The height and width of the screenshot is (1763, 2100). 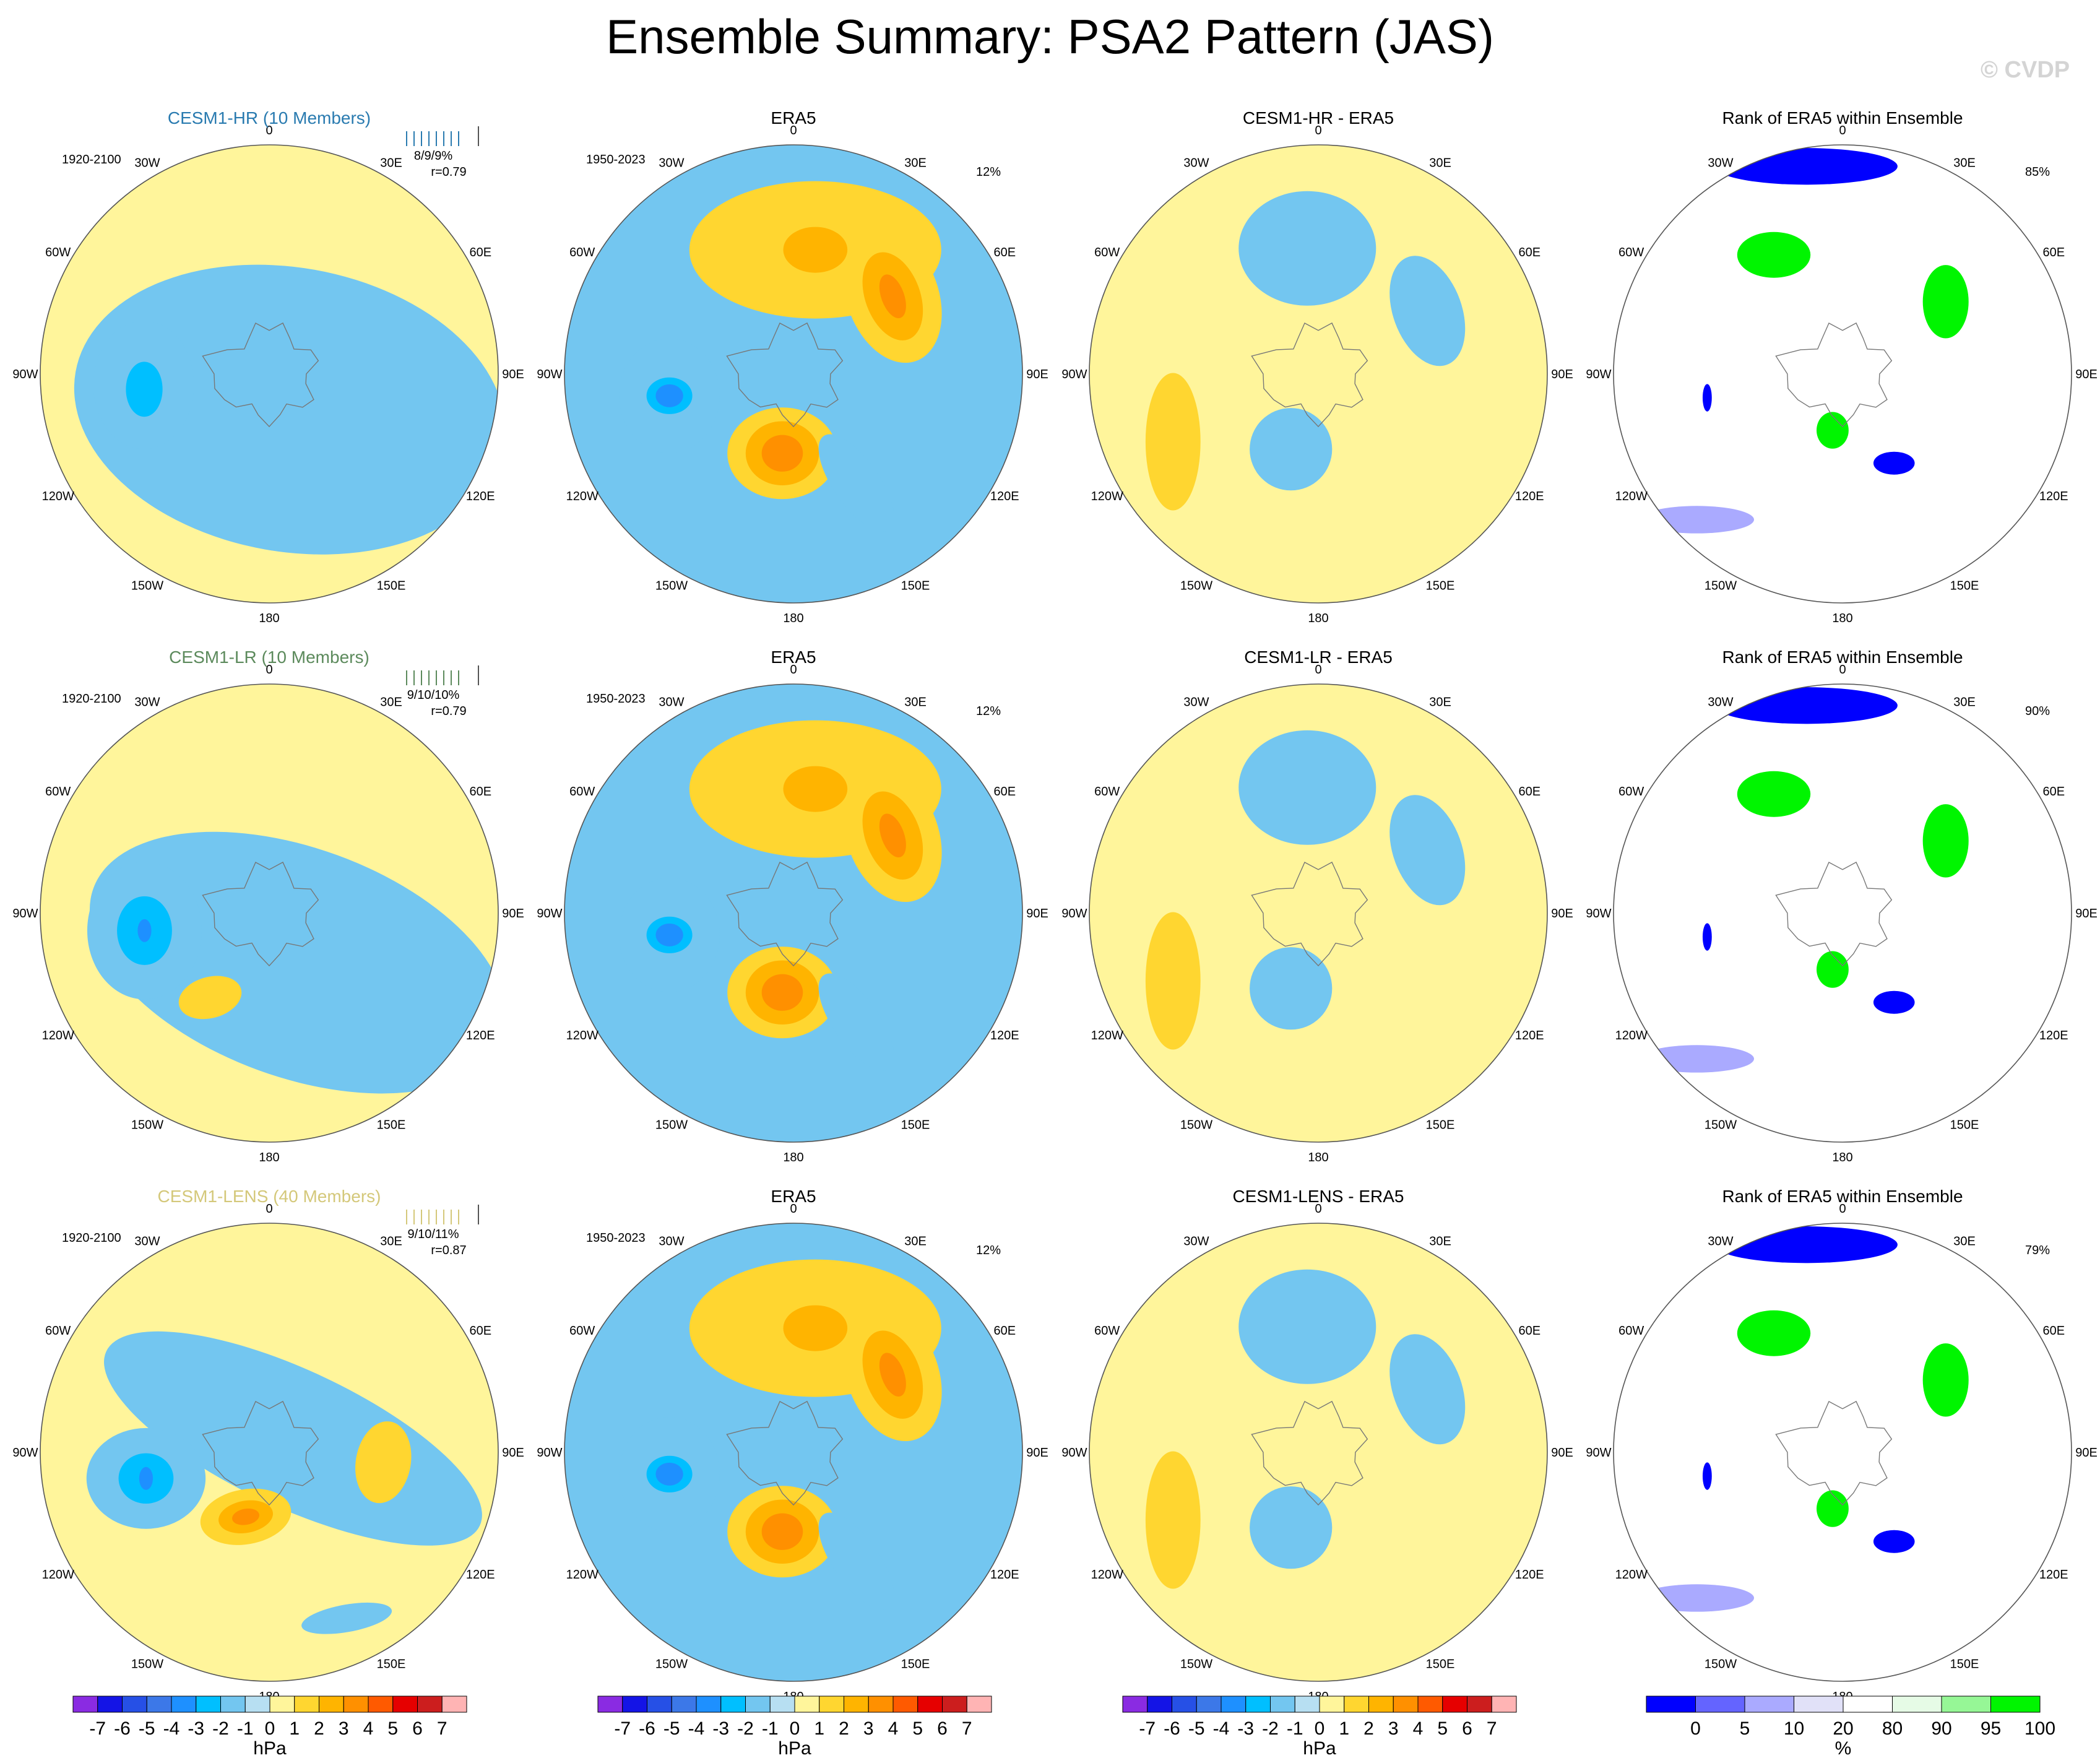 I want to click on era5-panel-1-lon-label-0: 0, so click(x=793, y=670).